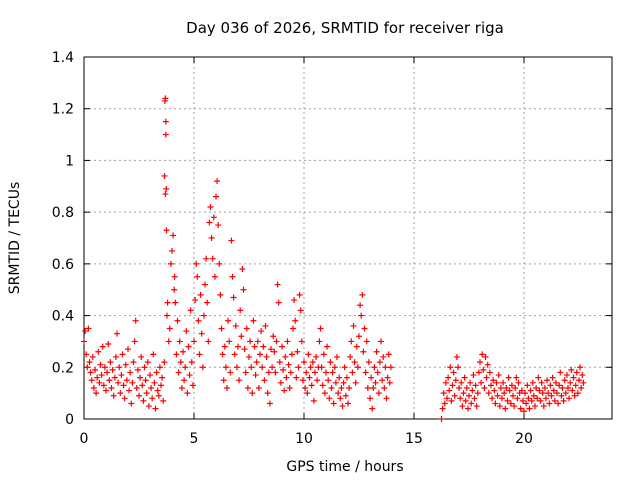 The width and height of the screenshot is (640, 480). What do you see at coordinates (69, 161) in the screenshot?
I see `y-tick-label: 1` at bounding box center [69, 161].